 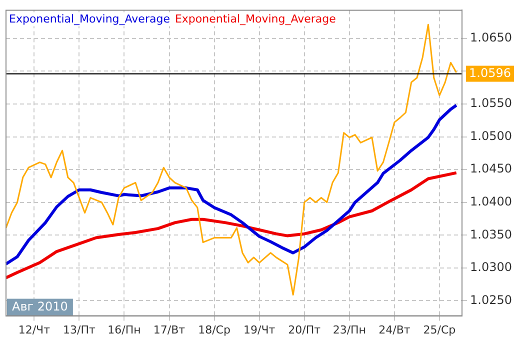 What do you see at coordinates (79, 329) in the screenshot?
I see `x-tick-label: 13/Пт` at bounding box center [79, 329].